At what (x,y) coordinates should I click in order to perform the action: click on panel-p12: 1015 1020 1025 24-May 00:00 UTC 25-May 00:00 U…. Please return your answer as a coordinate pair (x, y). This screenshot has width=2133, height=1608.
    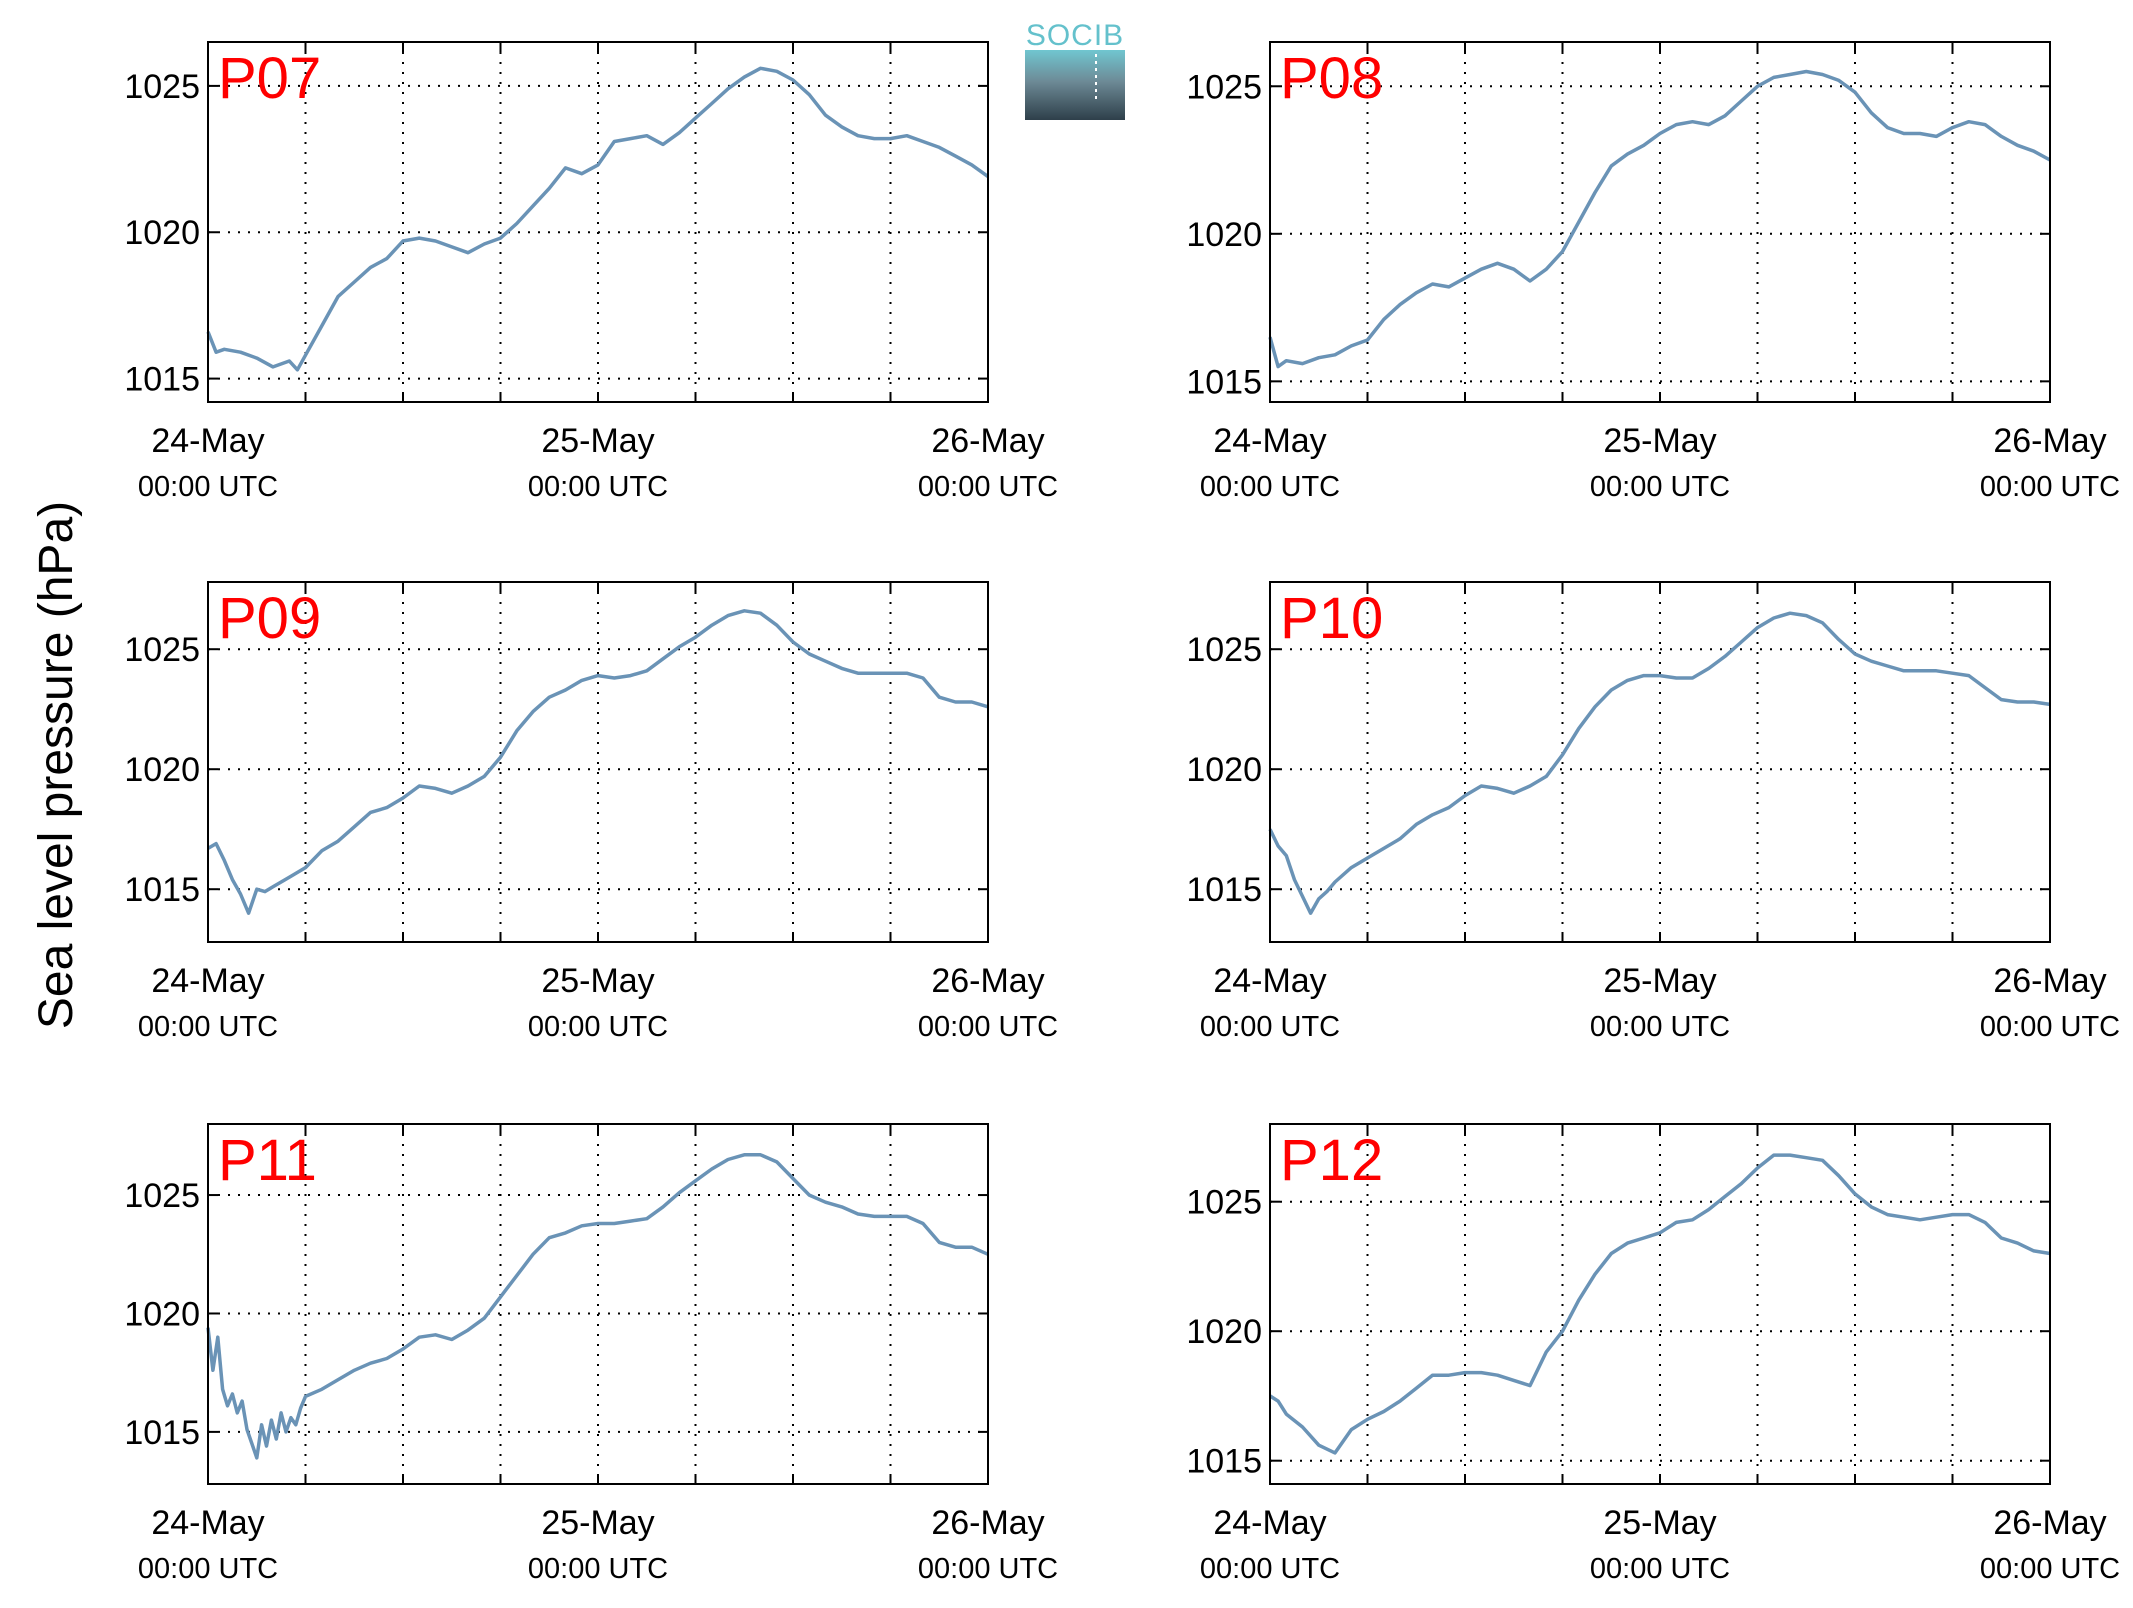
    Looking at the image, I should click on (1653, 1354).